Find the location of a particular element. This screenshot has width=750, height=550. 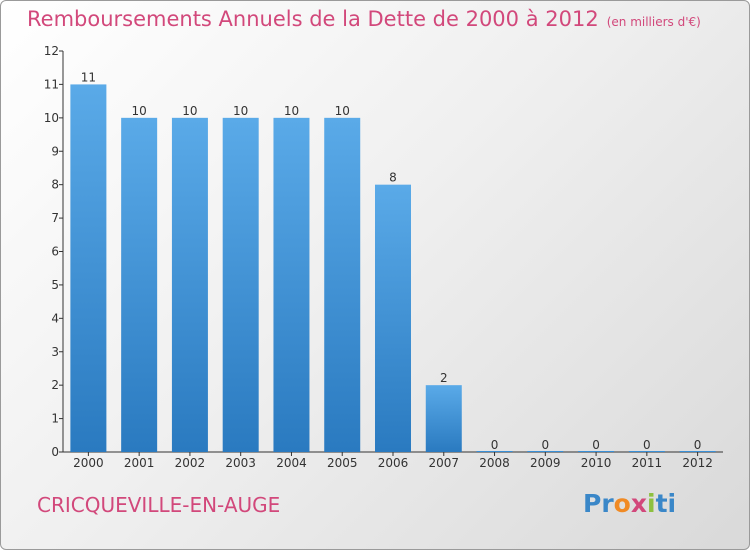

x-tick-label: 2006 is located at coordinates (393, 463).